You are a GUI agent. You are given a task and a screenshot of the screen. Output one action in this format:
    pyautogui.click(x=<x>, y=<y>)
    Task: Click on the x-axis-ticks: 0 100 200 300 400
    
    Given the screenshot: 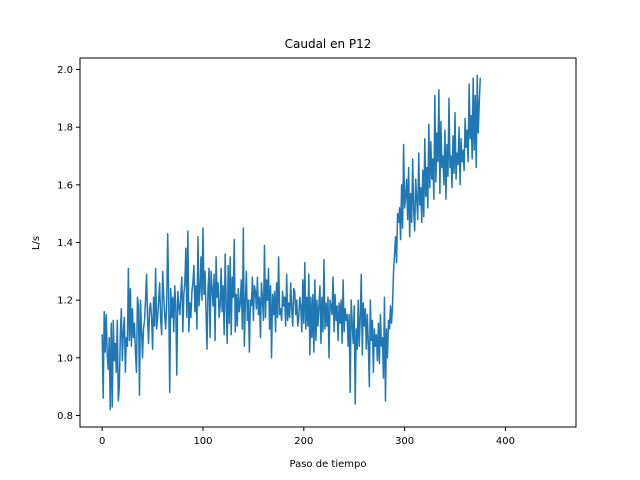 What is the action you would take?
    pyautogui.click(x=307, y=437)
    